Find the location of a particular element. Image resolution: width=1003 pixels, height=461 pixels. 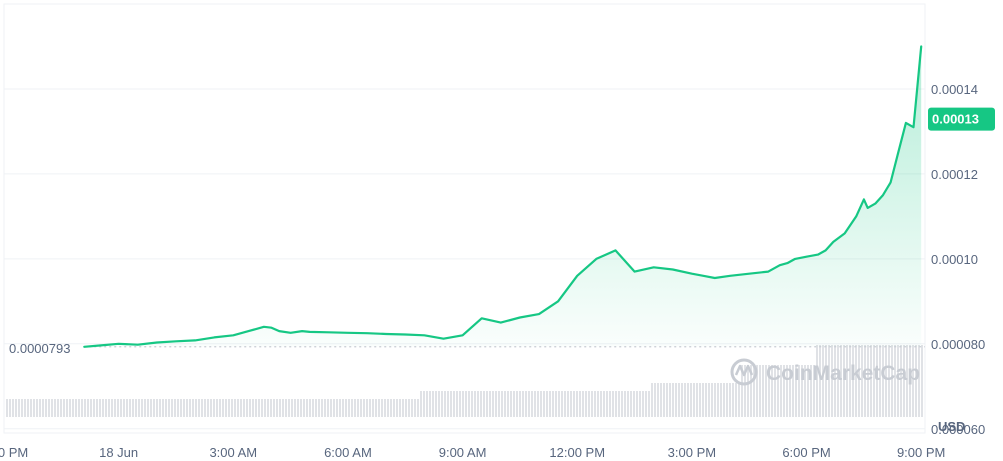

x-tick-label: 3:00 PM is located at coordinates (692, 452).